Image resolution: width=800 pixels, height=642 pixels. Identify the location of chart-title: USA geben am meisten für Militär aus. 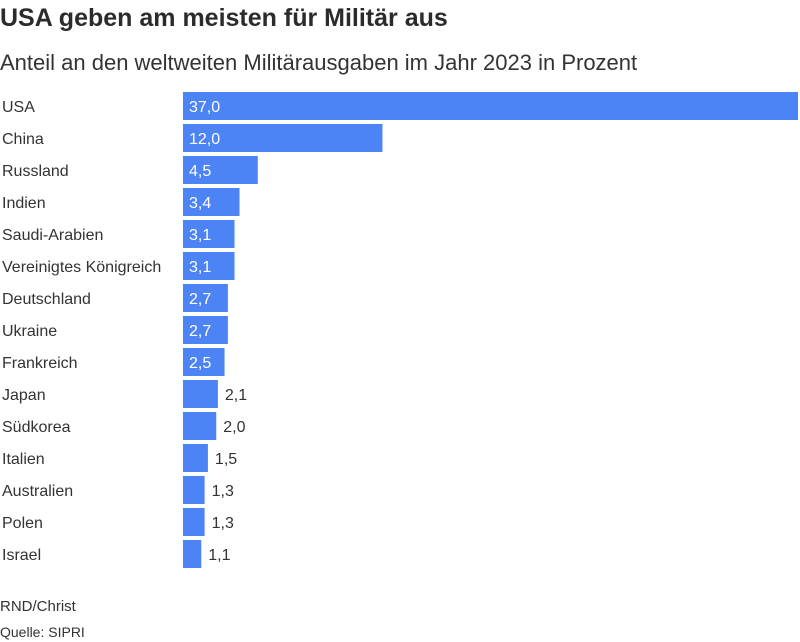
(224, 18).